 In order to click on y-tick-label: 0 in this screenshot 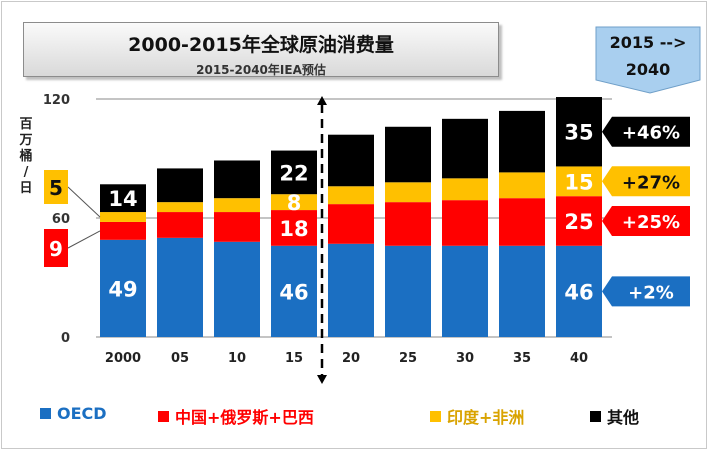, I will do `click(65, 338)`.